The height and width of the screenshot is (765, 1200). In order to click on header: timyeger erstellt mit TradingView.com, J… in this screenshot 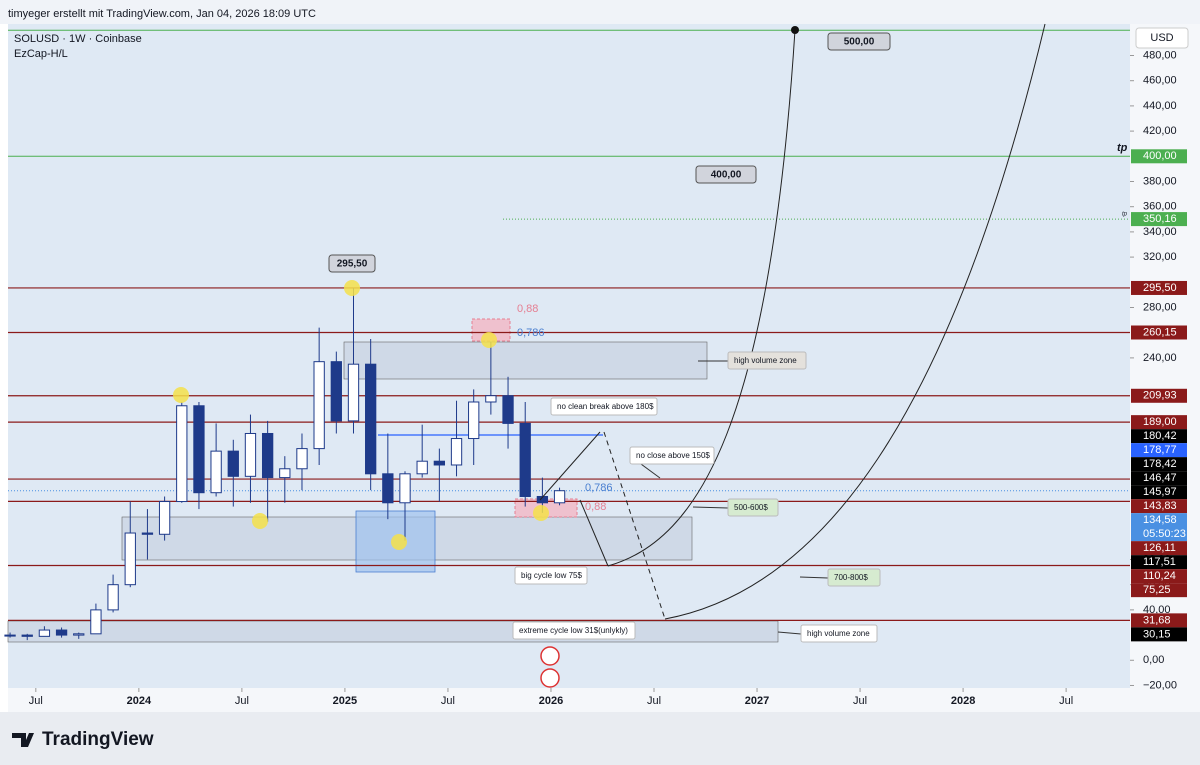, I will do `click(162, 14)`.